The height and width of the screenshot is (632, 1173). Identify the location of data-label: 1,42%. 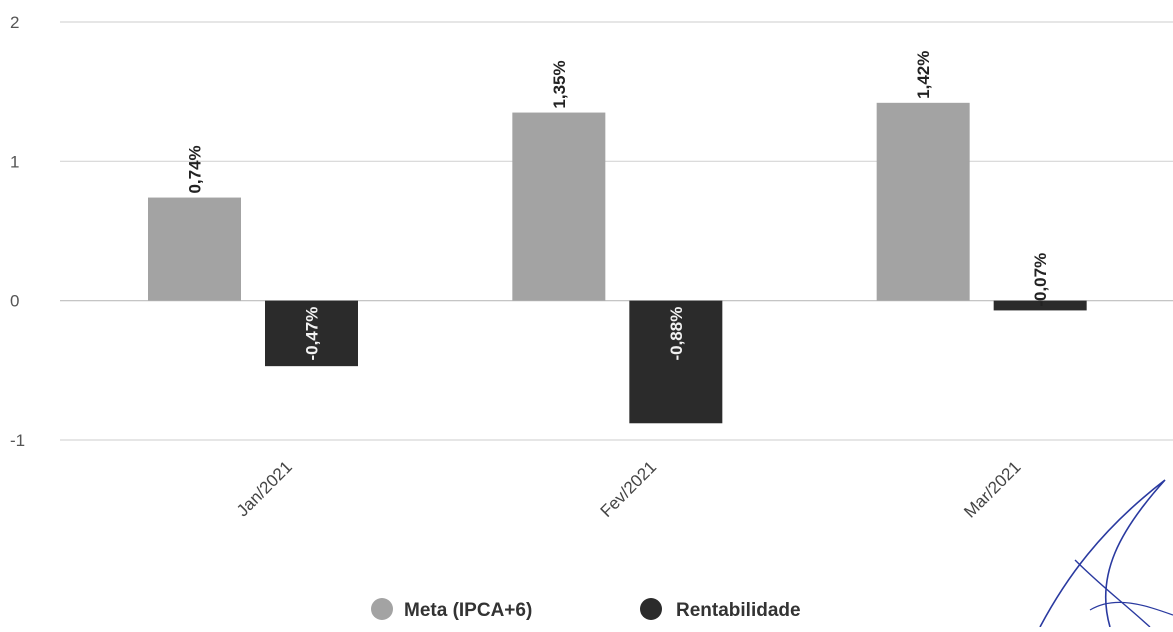
(923, 75).